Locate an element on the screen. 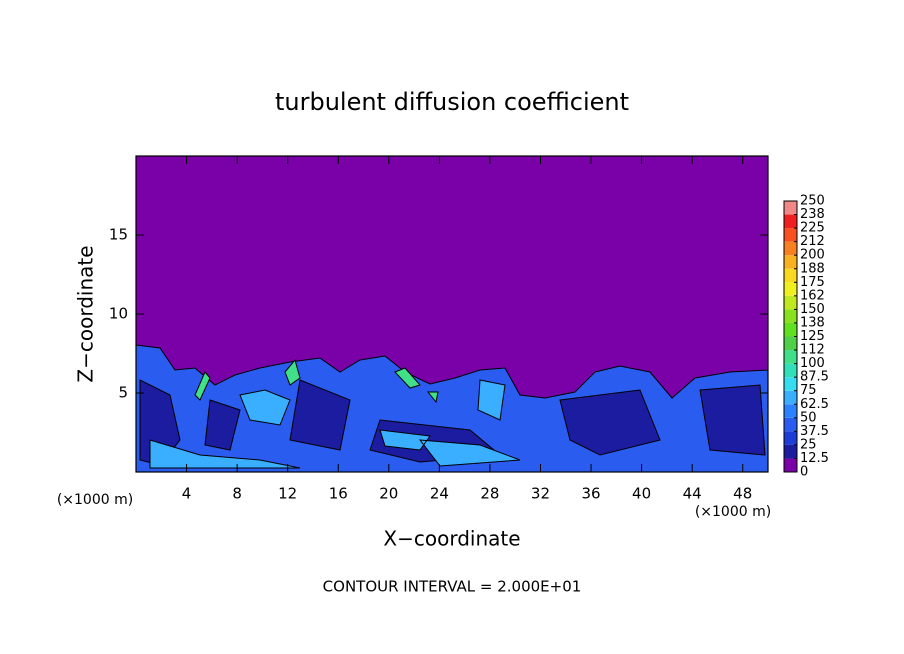 The height and width of the screenshot is (654, 904). colorbar-label: 212 is located at coordinates (812, 241).